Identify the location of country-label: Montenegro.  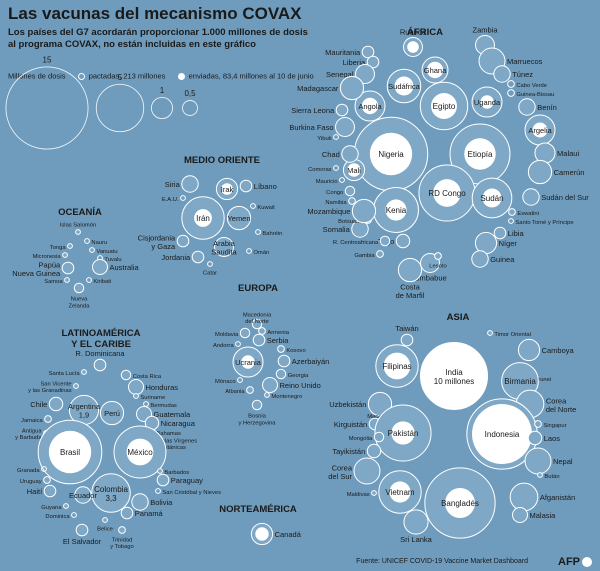
(286, 397).